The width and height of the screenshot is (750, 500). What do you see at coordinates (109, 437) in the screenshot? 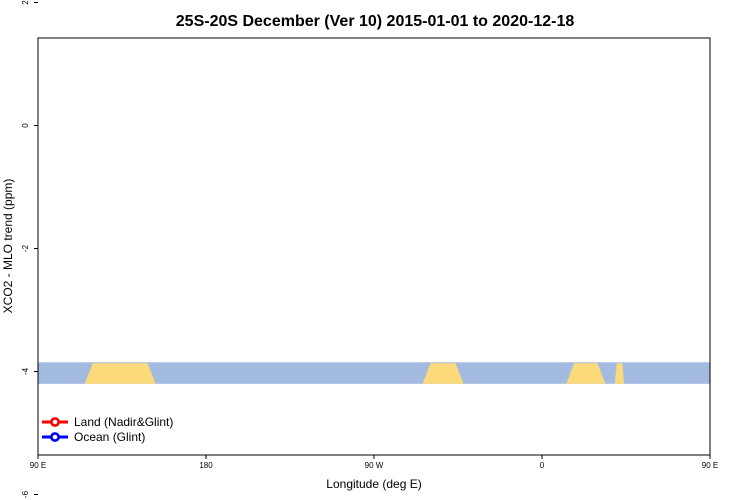
I see `legend-label: Ocean (Glint)` at bounding box center [109, 437].